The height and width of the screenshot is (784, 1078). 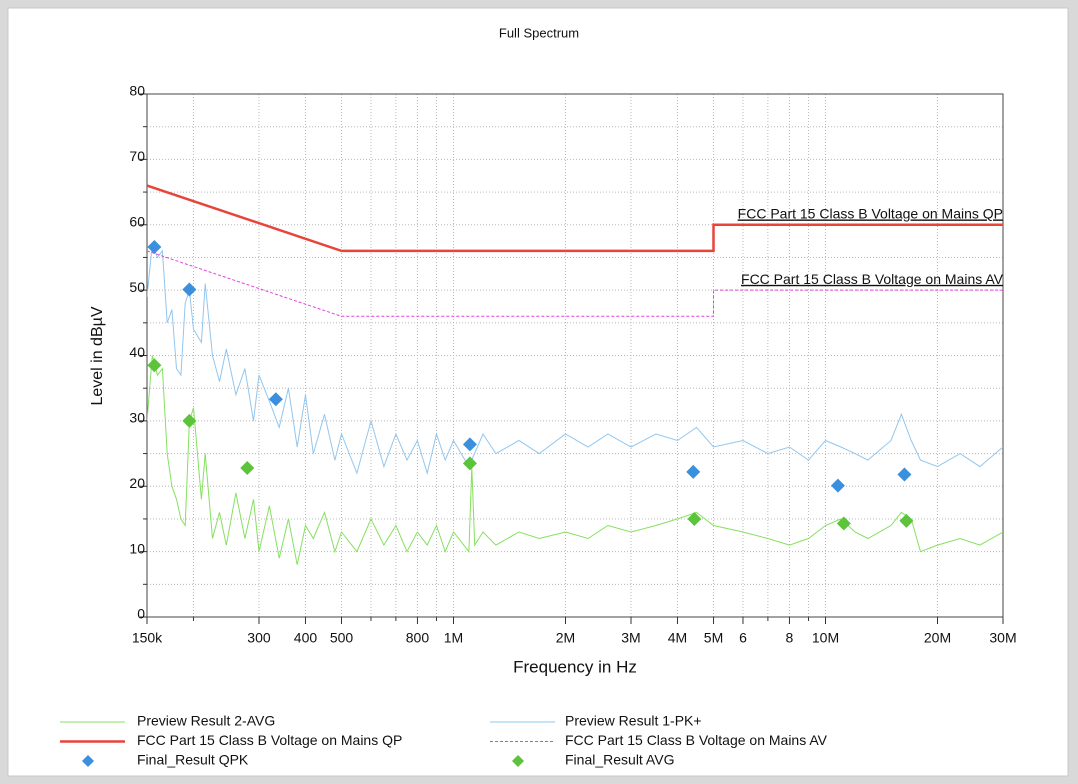 I want to click on legend-label: Preview Result 1-PK+, so click(x=633, y=721).